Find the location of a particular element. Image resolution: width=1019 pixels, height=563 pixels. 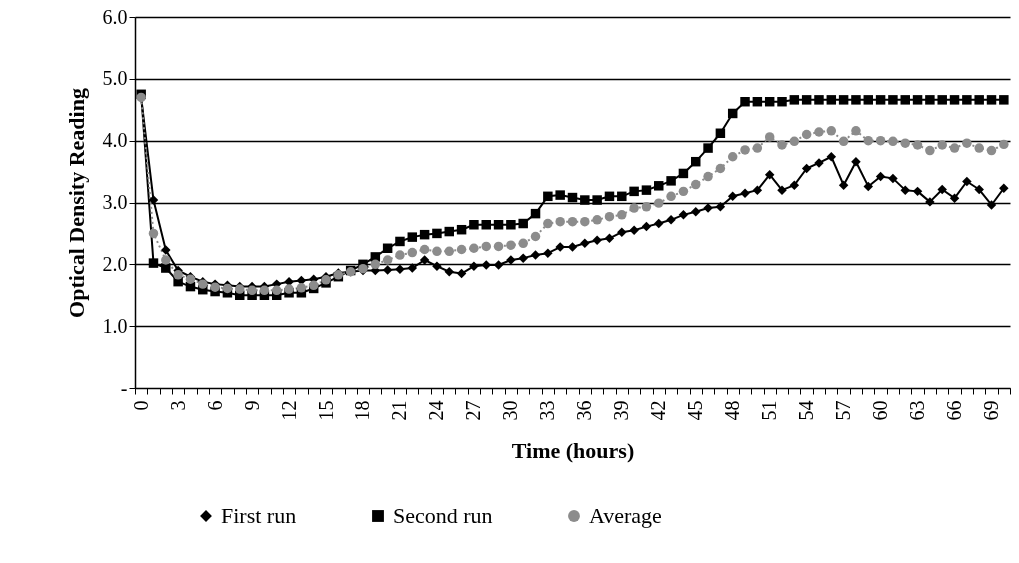

x-tick-label: 27 is located at coordinates (473, 410).